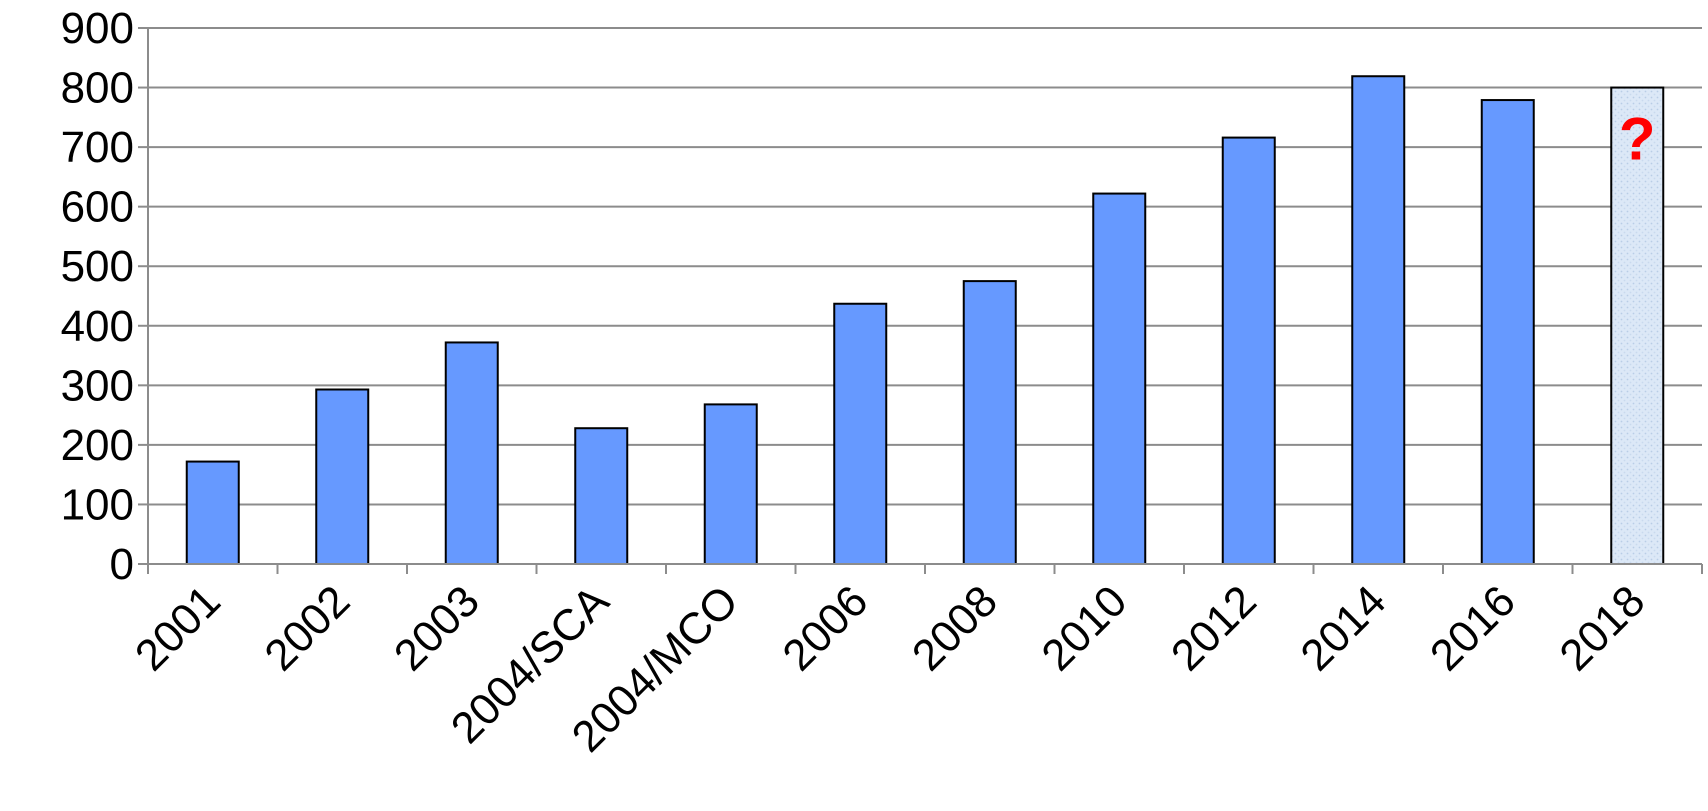 This screenshot has width=1708, height=811. I want to click on bar-2001, so click(212, 513).